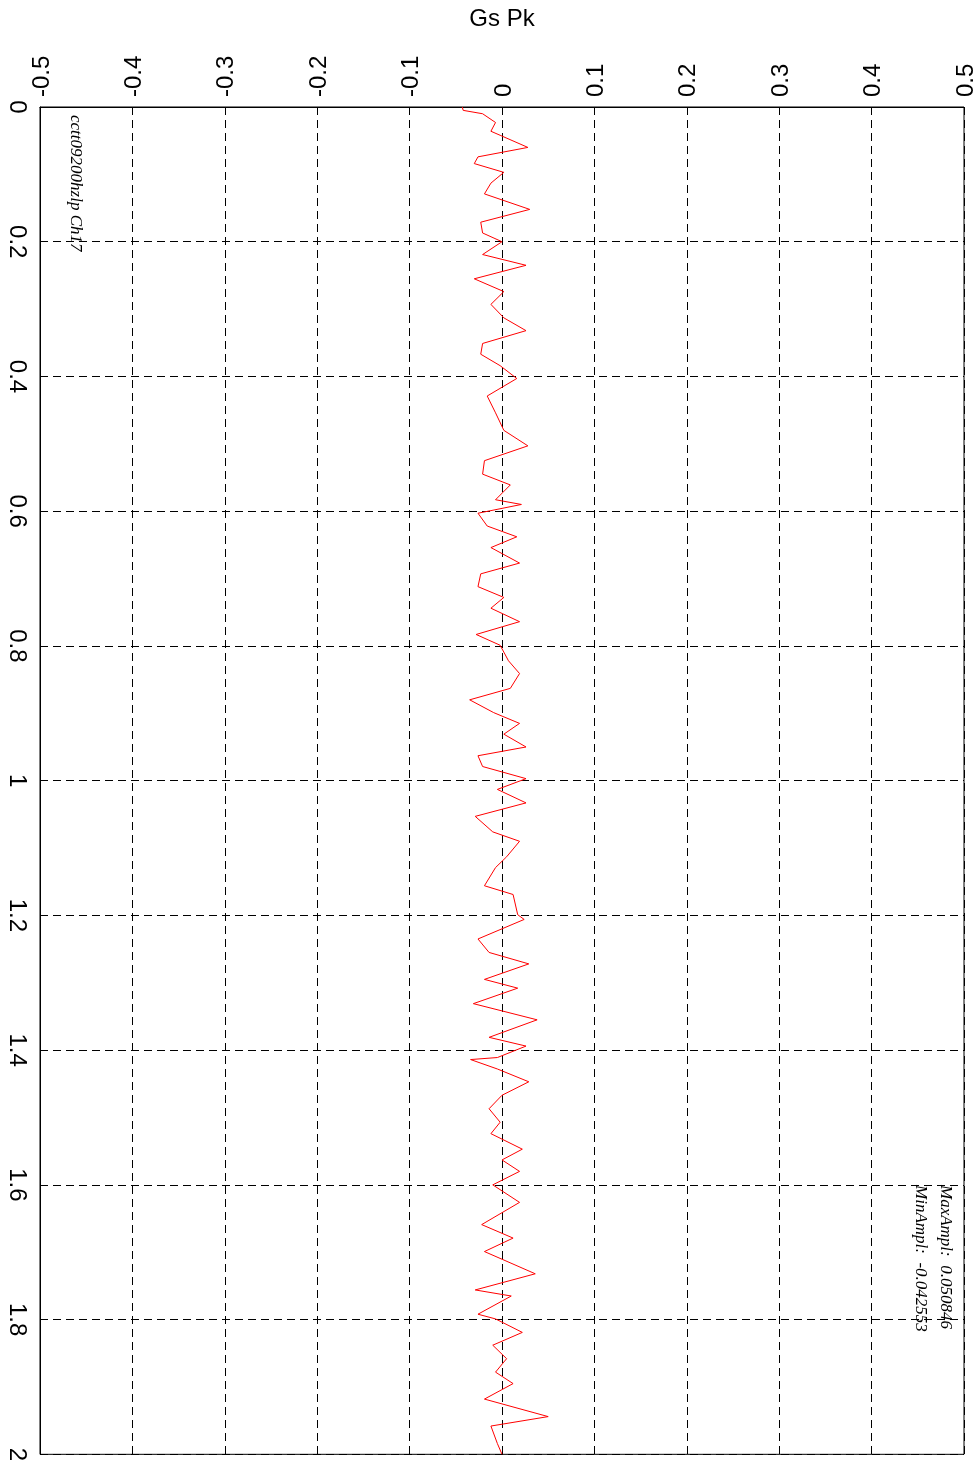 The height and width of the screenshot is (1464, 976). Describe the element at coordinates (317, 76) in the screenshot. I see `x-tick-label: -0.2` at that location.